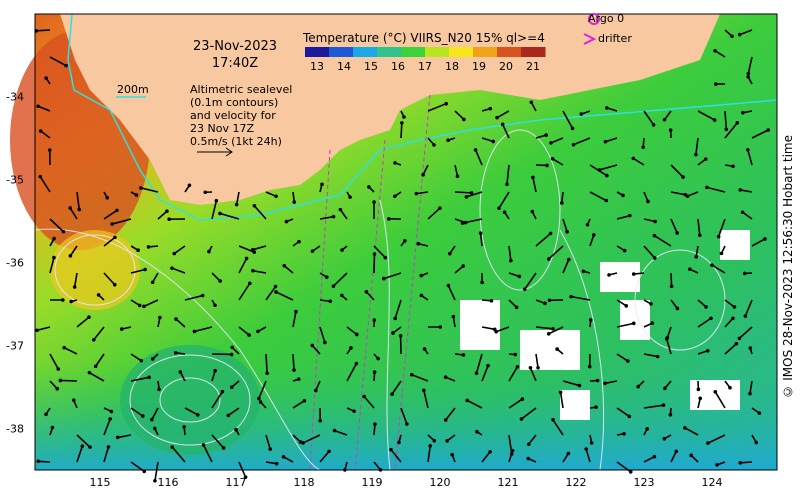  I want to click on time-text: 17:40Z, so click(235, 63).